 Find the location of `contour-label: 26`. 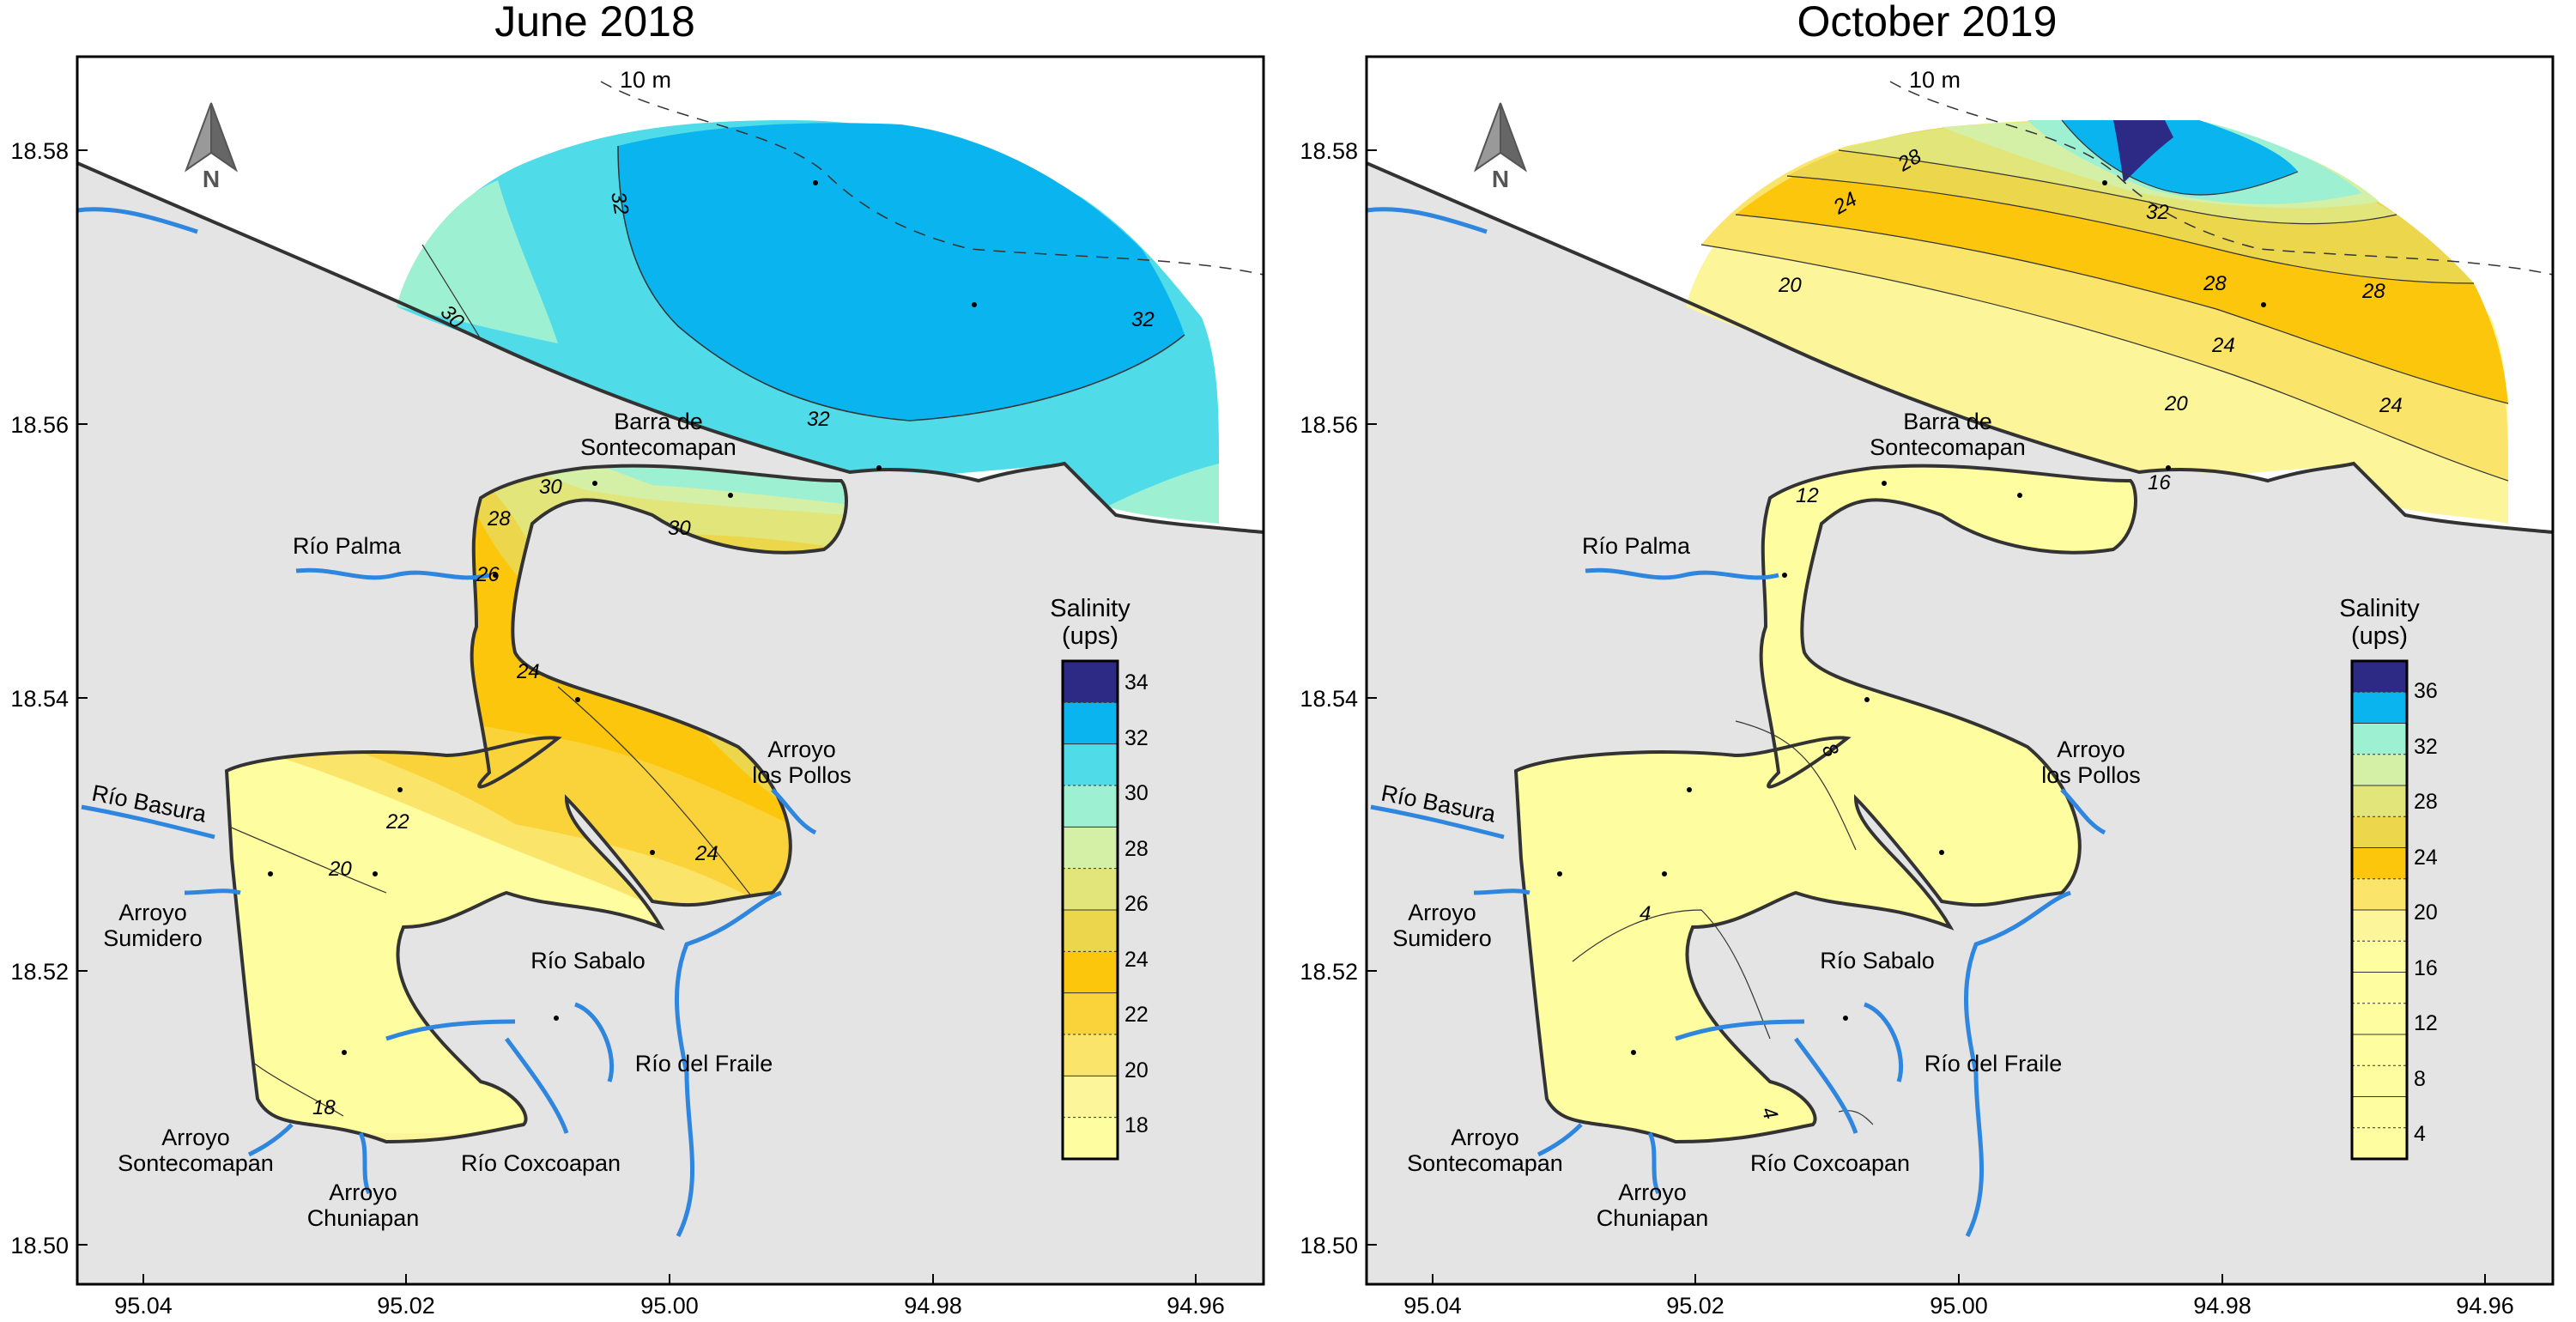

contour-label: 26 is located at coordinates (488, 574).